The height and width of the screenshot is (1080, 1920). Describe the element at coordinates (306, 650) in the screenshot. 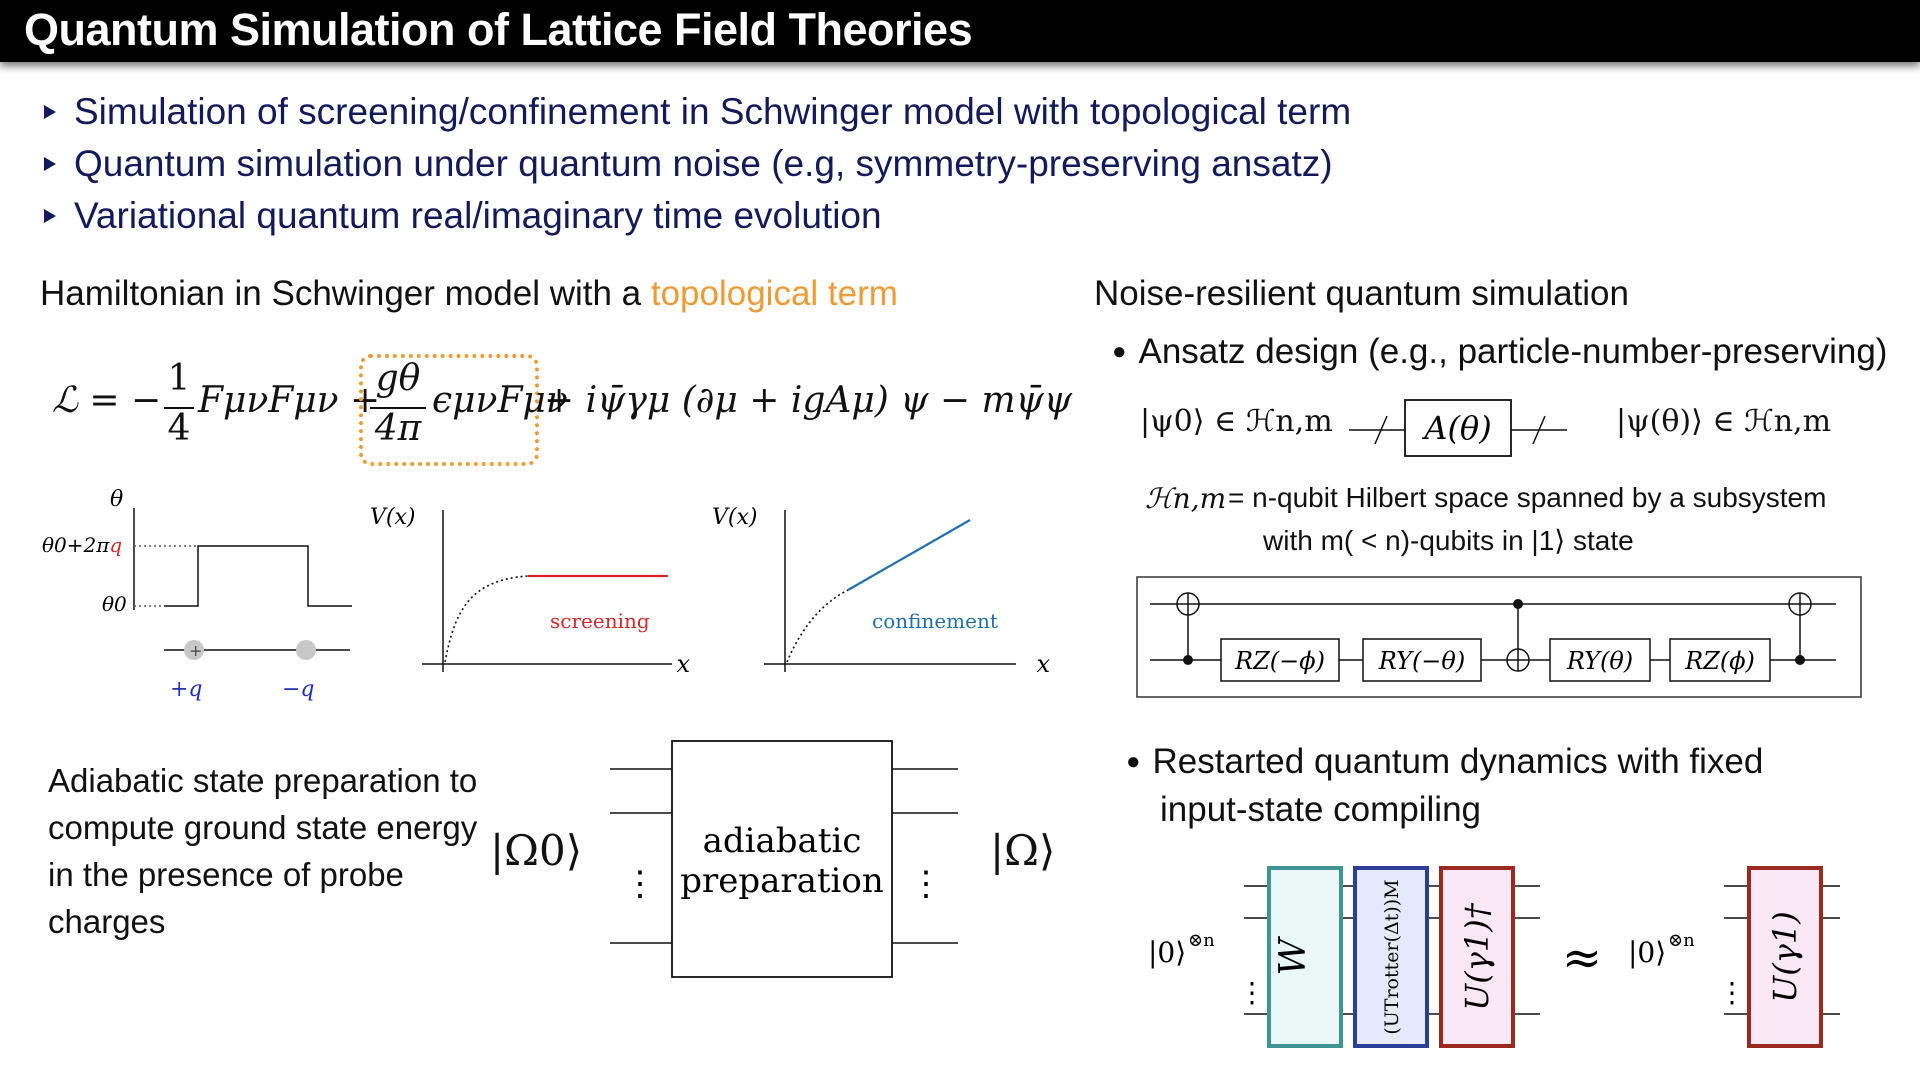

I see `minus-charge-icon` at that location.